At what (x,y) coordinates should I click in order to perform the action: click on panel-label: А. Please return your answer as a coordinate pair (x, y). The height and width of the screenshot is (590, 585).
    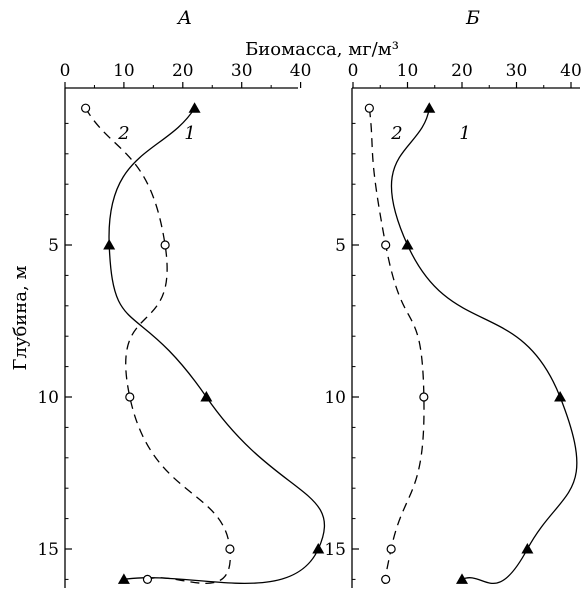
    Looking at the image, I should click on (184, 18).